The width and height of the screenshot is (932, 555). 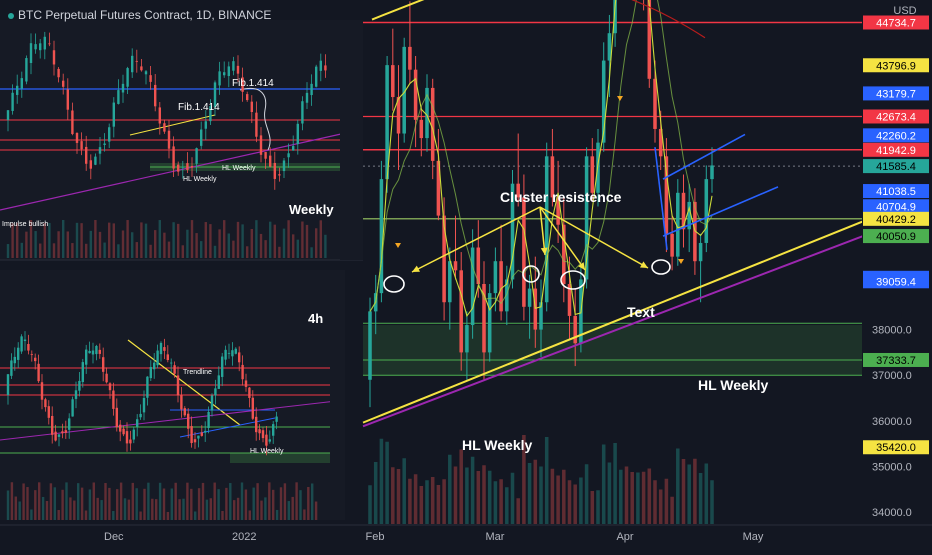 I want to click on hl-weekly-right-label: HL Weekly, so click(x=733, y=385).